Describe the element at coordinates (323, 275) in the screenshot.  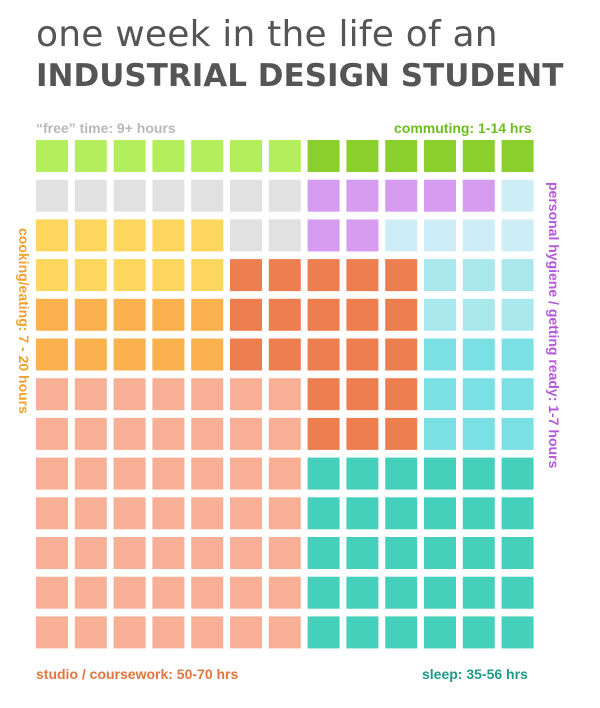
I see `waffle-cell-r3-c7` at that location.